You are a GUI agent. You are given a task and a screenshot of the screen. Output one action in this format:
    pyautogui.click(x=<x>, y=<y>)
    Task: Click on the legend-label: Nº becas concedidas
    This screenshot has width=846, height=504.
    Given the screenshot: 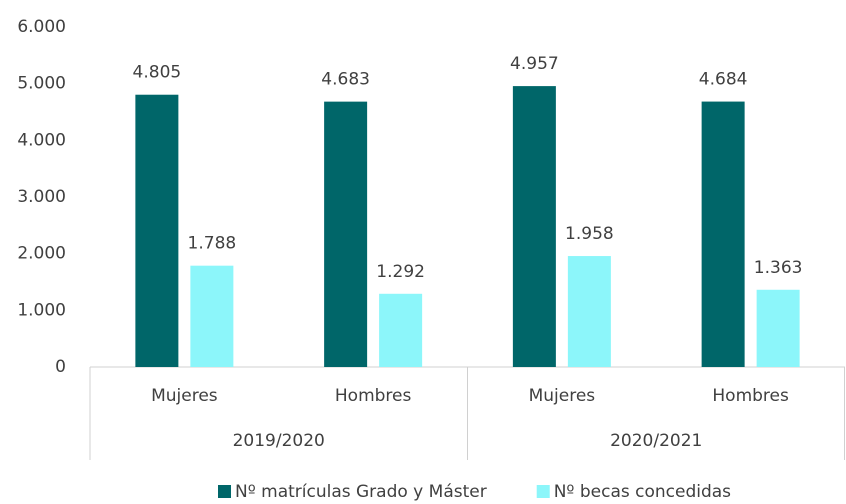 What is the action you would take?
    pyautogui.click(x=642, y=492)
    